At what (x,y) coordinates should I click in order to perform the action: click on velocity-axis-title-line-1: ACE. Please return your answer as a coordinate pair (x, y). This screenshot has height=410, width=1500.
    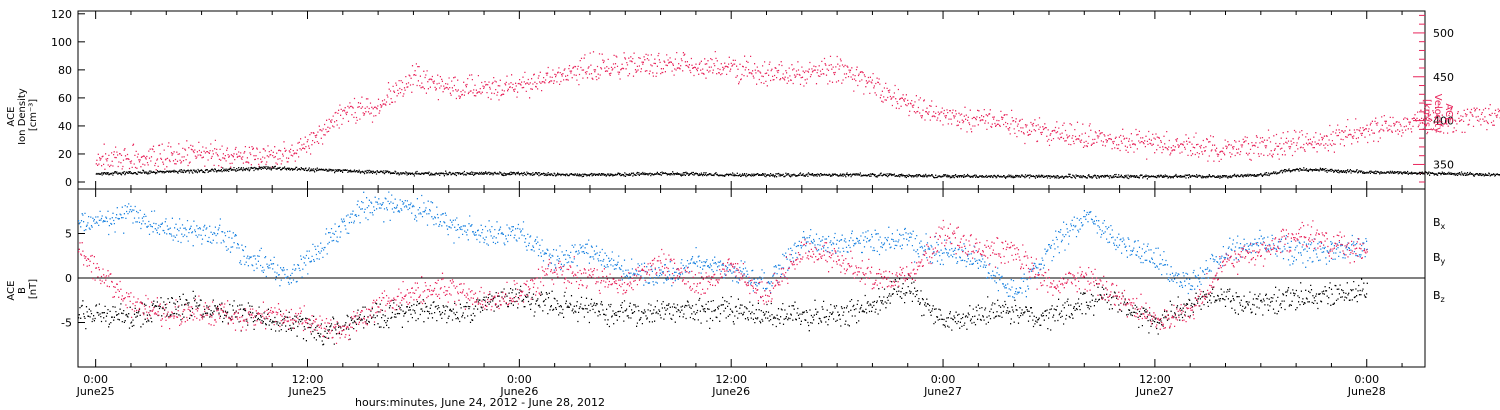
    Looking at the image, I should click on (1448, 113).